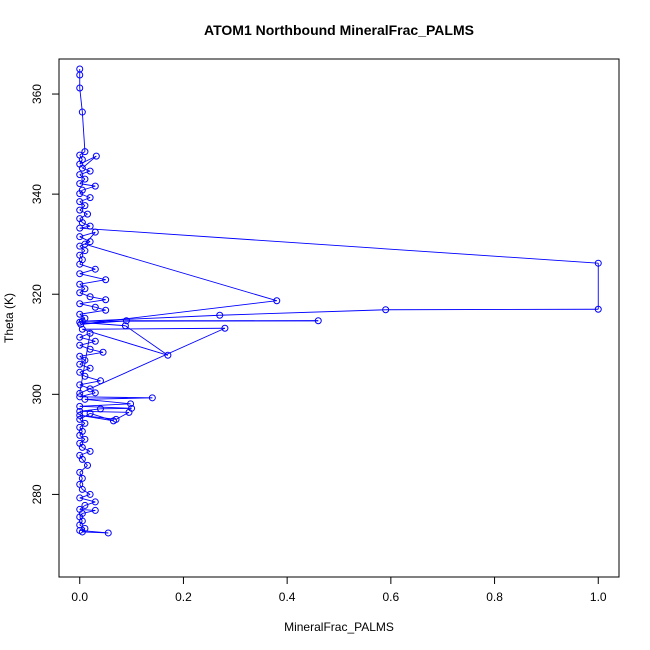 The width and height of the screenshot is (650, 650). What do you see at coordinates (37, 394) in the screenshot?
I see `y-tick-label: 300` at bounding box center [37, 394].